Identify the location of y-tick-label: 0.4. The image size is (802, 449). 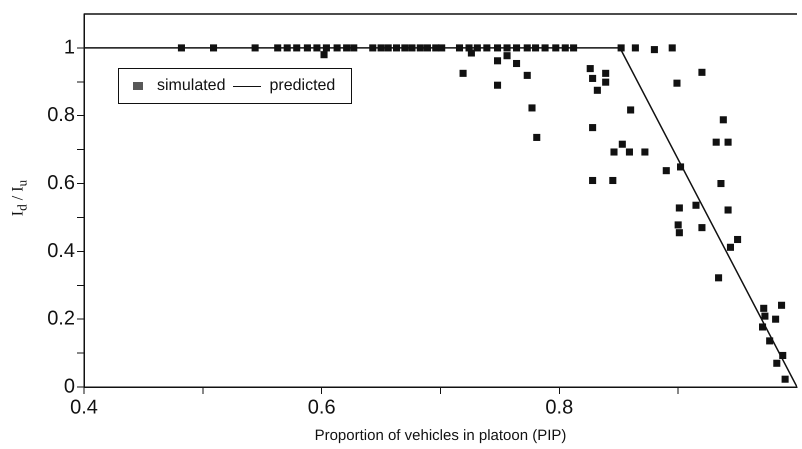
(61, 251).